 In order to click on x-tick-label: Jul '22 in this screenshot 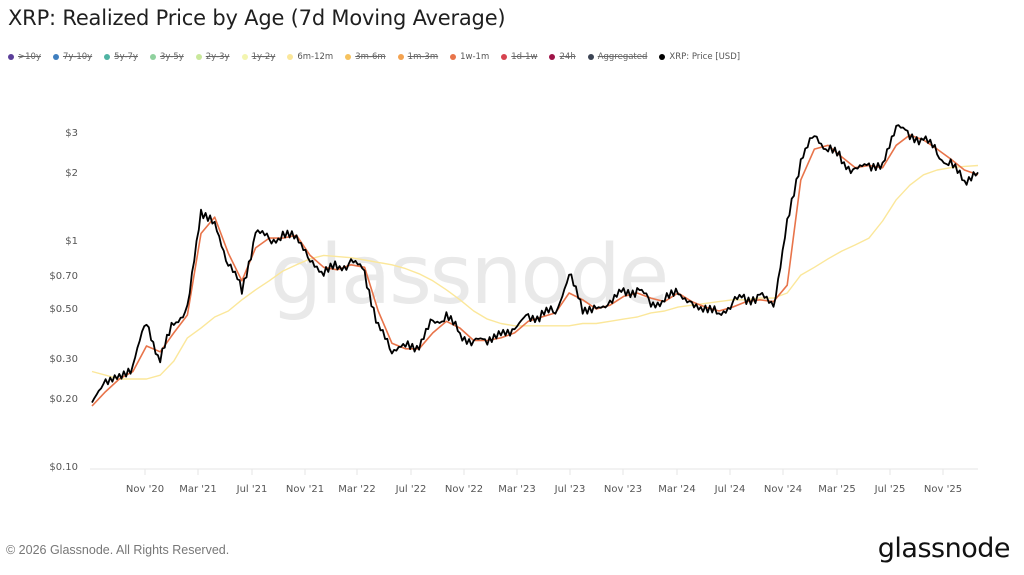, I will do `click(411, 489)`.